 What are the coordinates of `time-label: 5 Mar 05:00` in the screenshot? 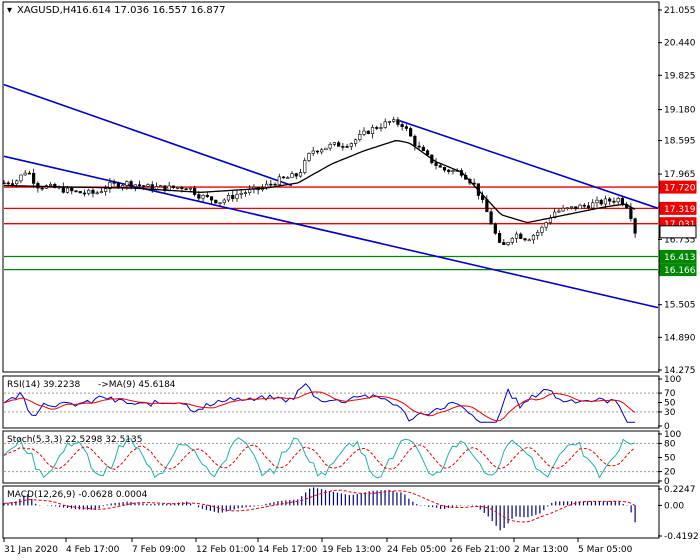 It's located at (605, 550).